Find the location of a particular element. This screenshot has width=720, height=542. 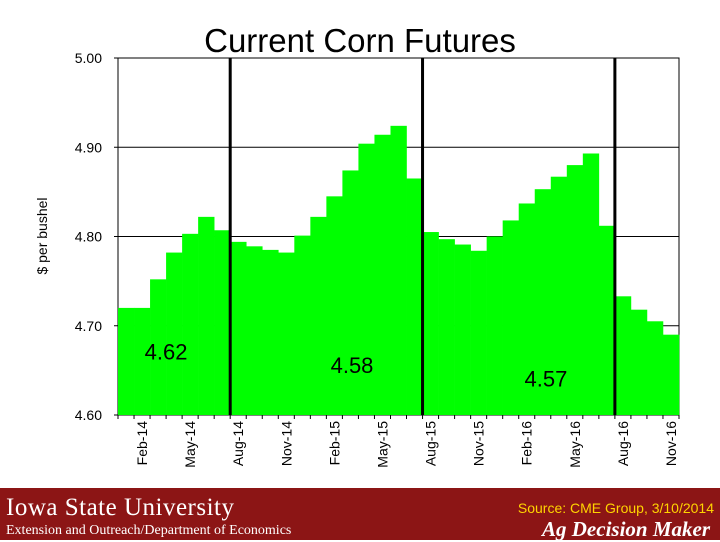

x-tick-label: Aug-14 is located at coordinates (238, 443).